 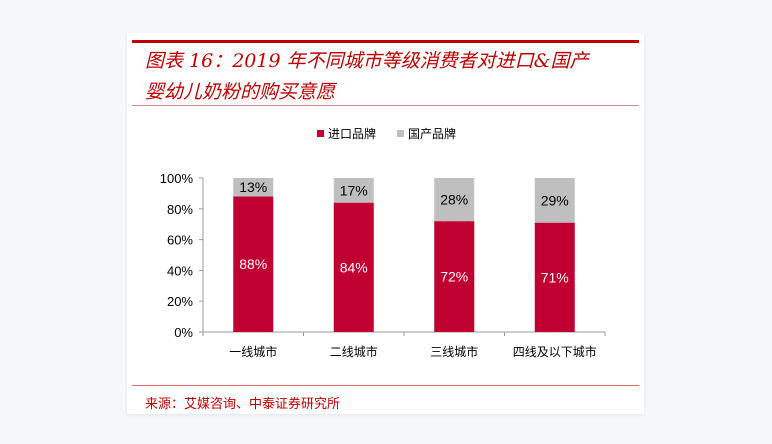 What do you see at coordinates (240, 92) in the screenshot?
I see `figure-title-line2: 婴幼儿奶粉的购买意愿` at bounding box center [240, 92].